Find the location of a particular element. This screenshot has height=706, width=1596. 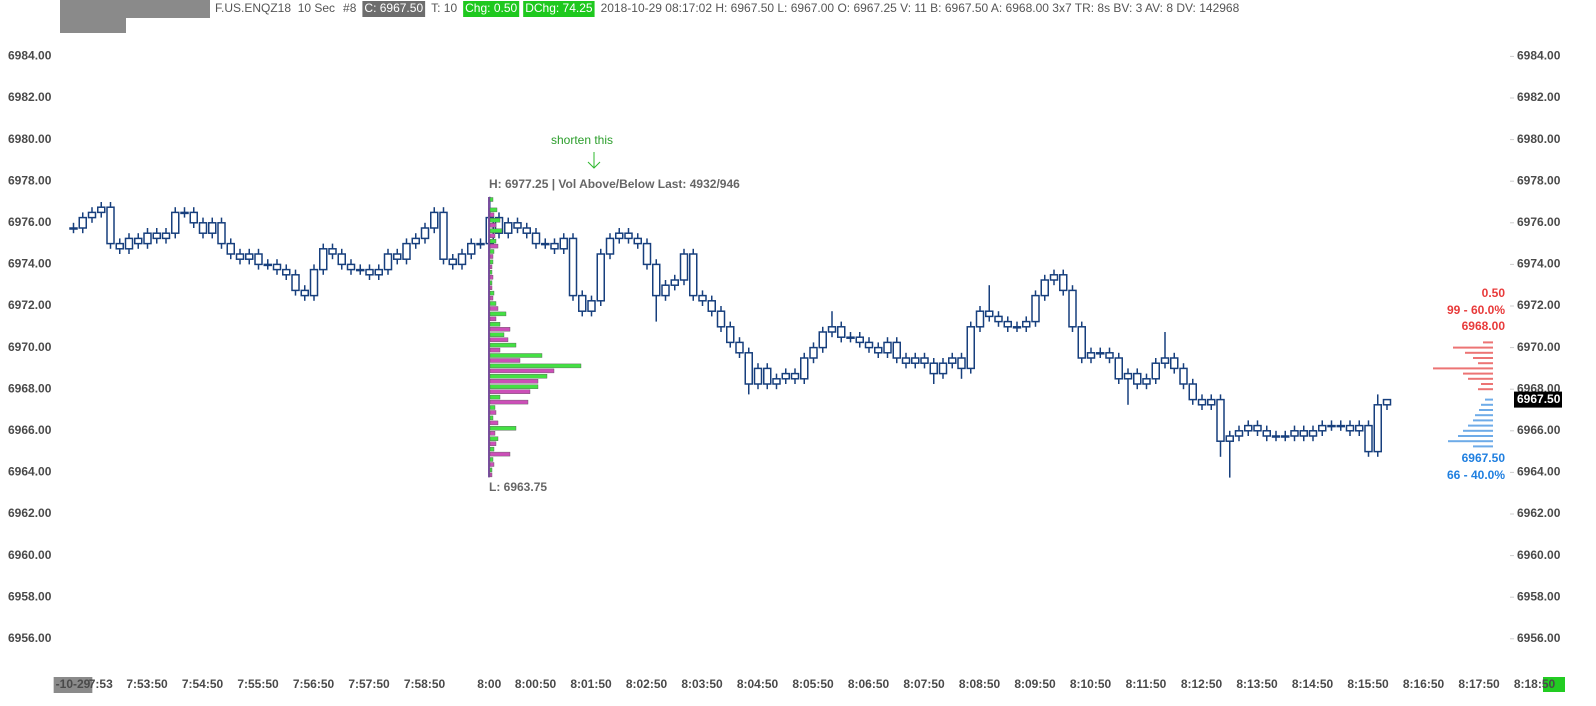

x-tick-label: 8:02:50 is located at coordinates (647, 684).